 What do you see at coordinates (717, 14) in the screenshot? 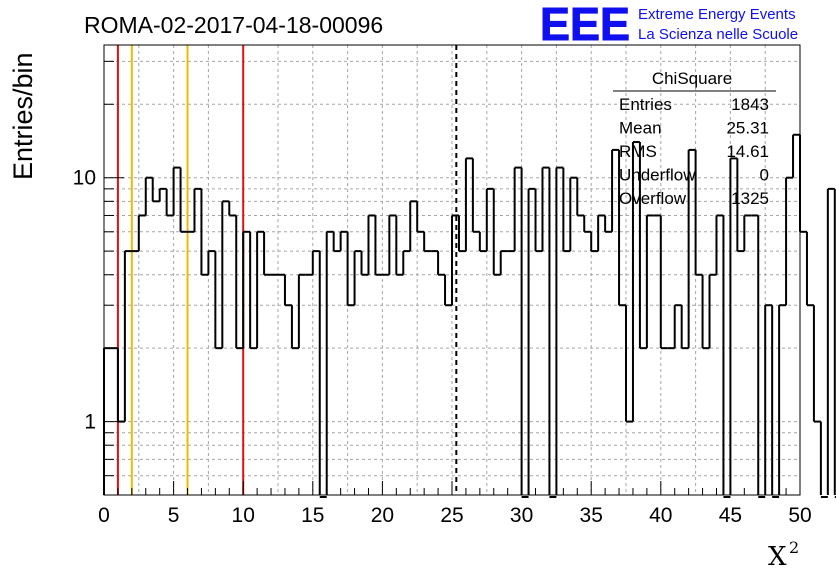
I see `logo-line1: Extreme Energy Events` at bounding box center [717, 14].